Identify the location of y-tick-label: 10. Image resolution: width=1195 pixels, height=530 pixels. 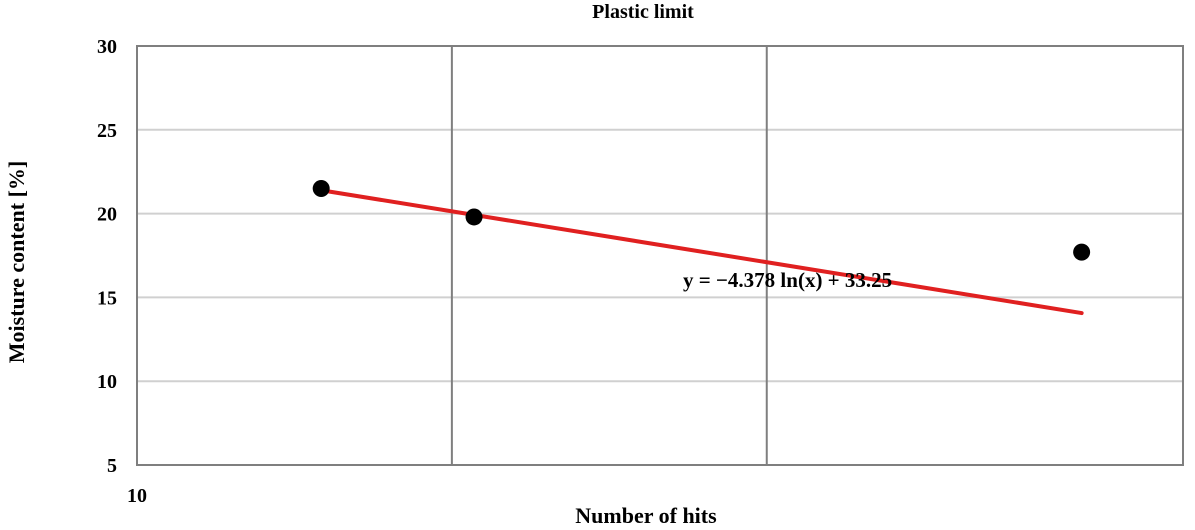
(107, 382).